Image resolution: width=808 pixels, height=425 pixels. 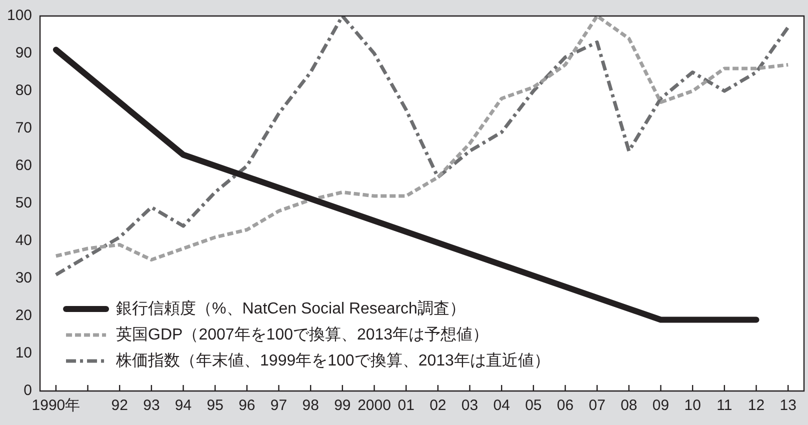 I want to click on x-tick-label: 13, so click(x=788, y=405).